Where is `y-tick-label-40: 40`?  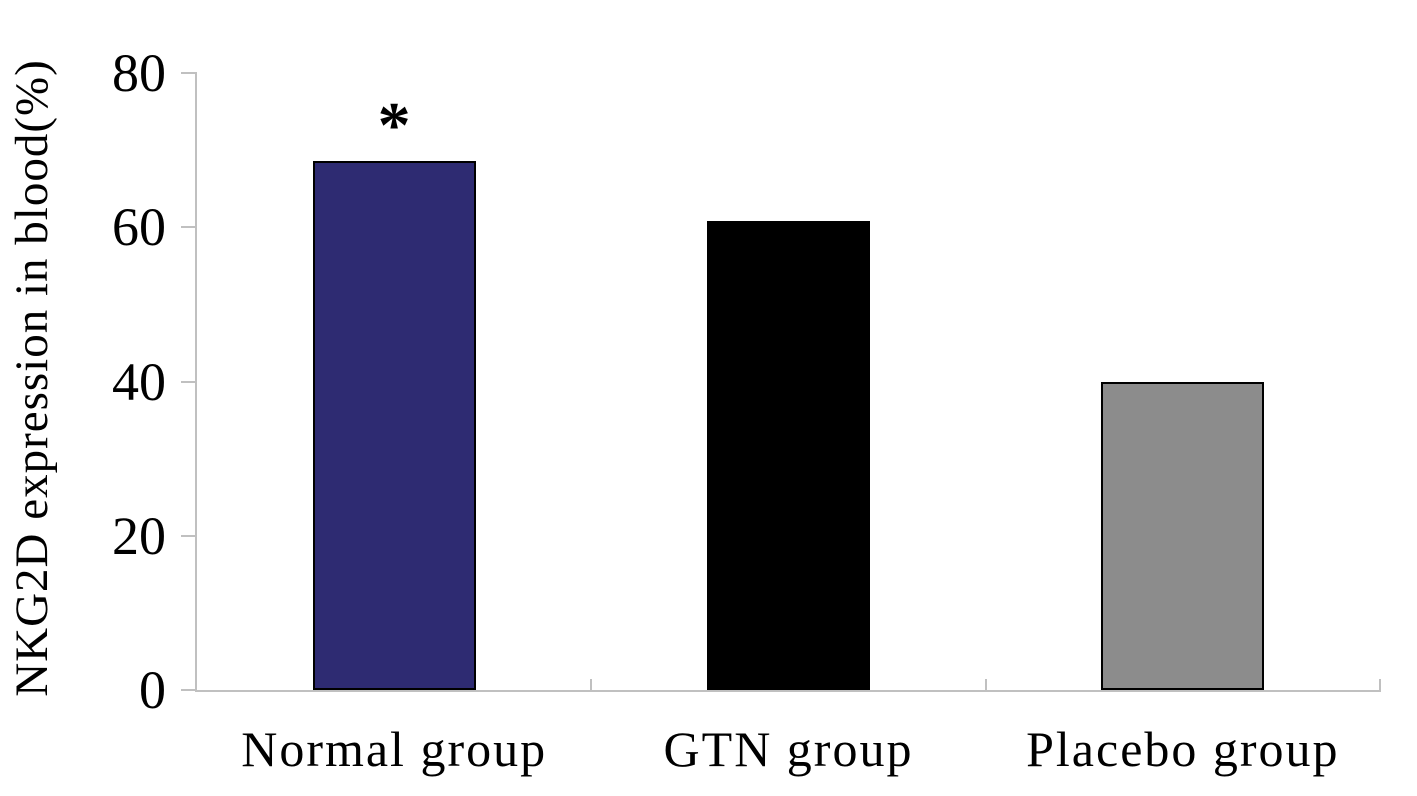
y-tick-label-40: 40 is located at coordinates (139, 381).